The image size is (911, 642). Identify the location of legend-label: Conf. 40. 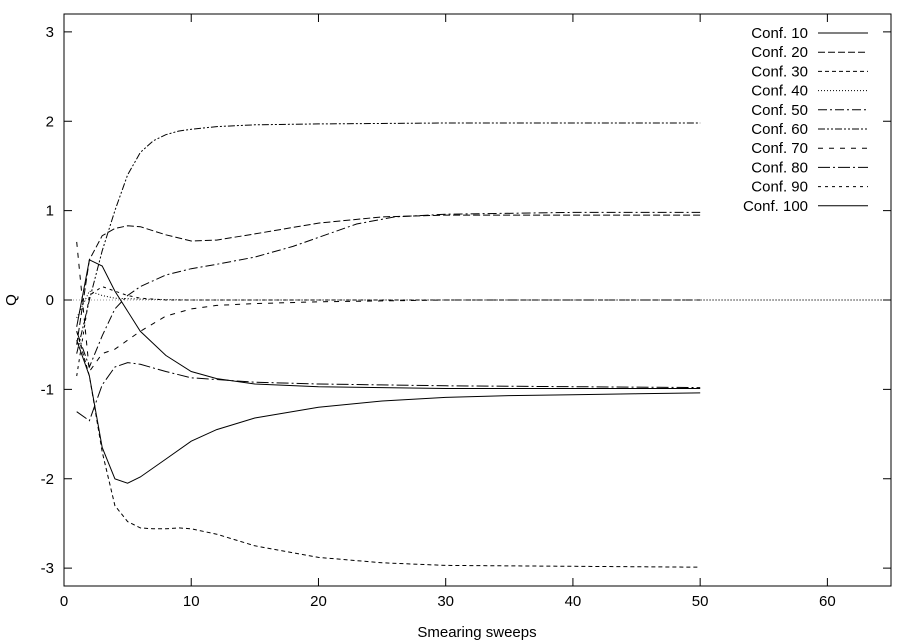
(779, 91).